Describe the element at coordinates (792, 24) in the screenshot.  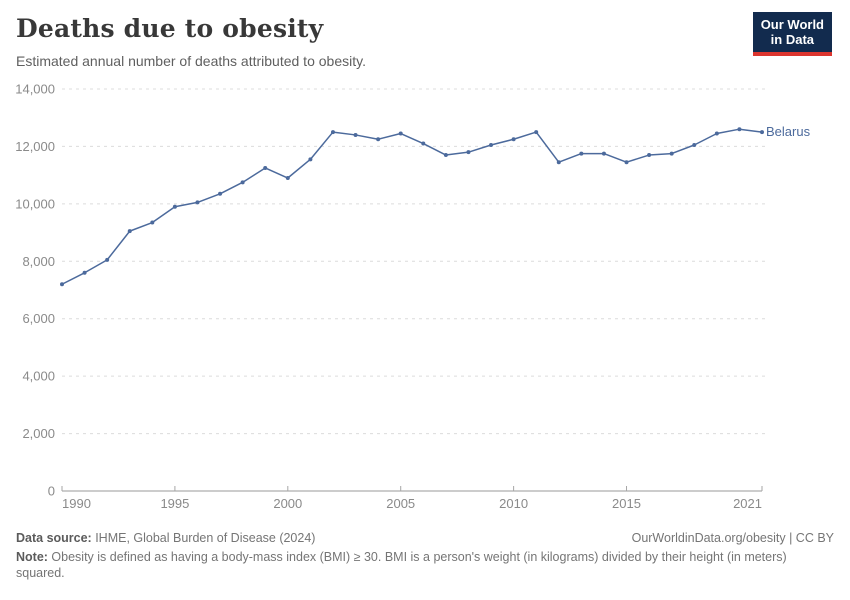
I see `owid-logo-line1: Our World` at that location.